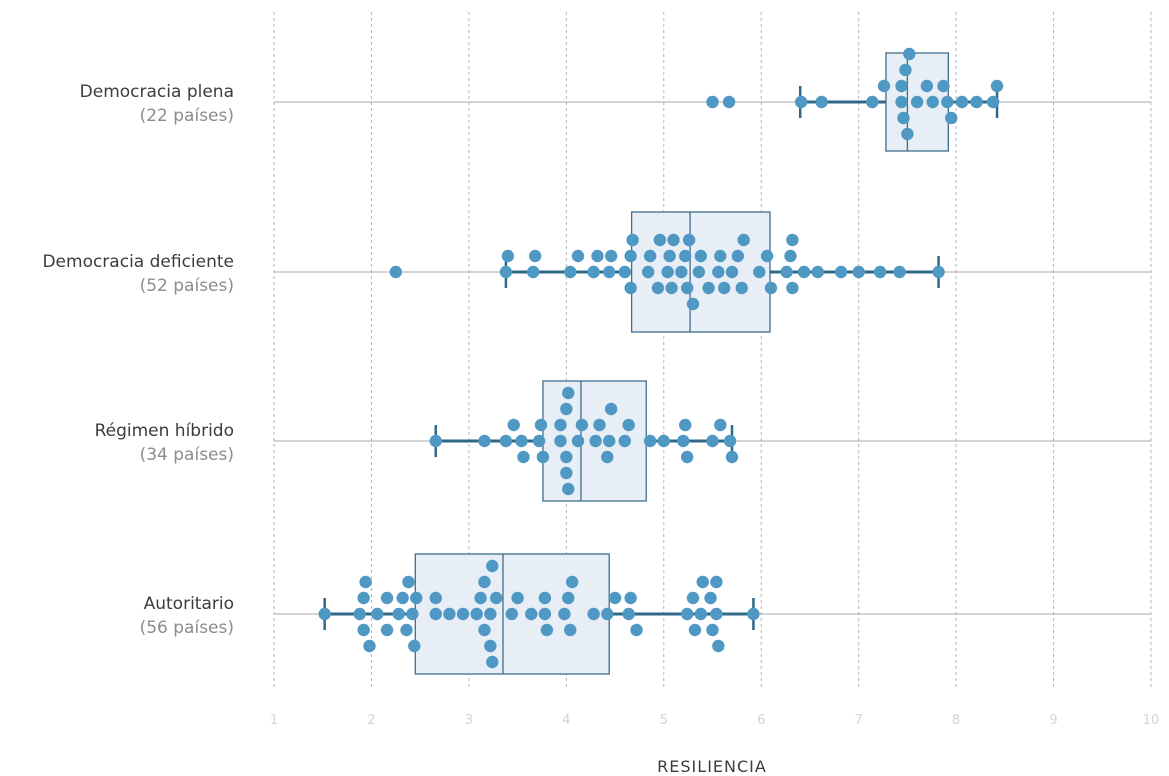 The image size is (1169, 776). I want to click on x-axis-label: RESILIENCIA, so click(712, 766).